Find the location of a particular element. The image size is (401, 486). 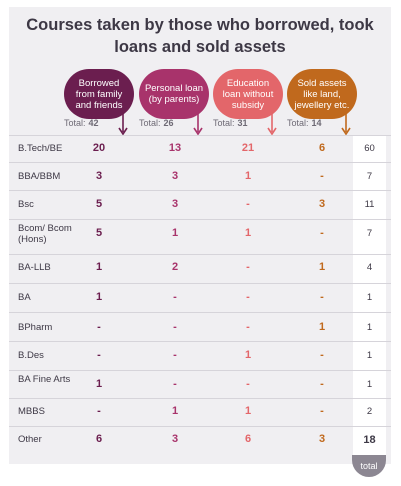

row-total: 11 is located at coordinates (369, 204).